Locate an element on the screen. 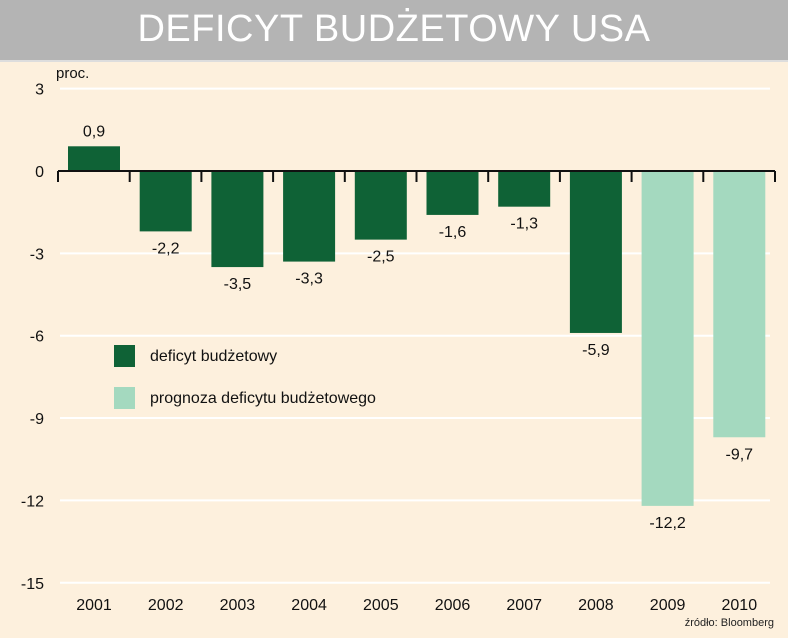  bar-2008 is located at coordinates (595, 252).